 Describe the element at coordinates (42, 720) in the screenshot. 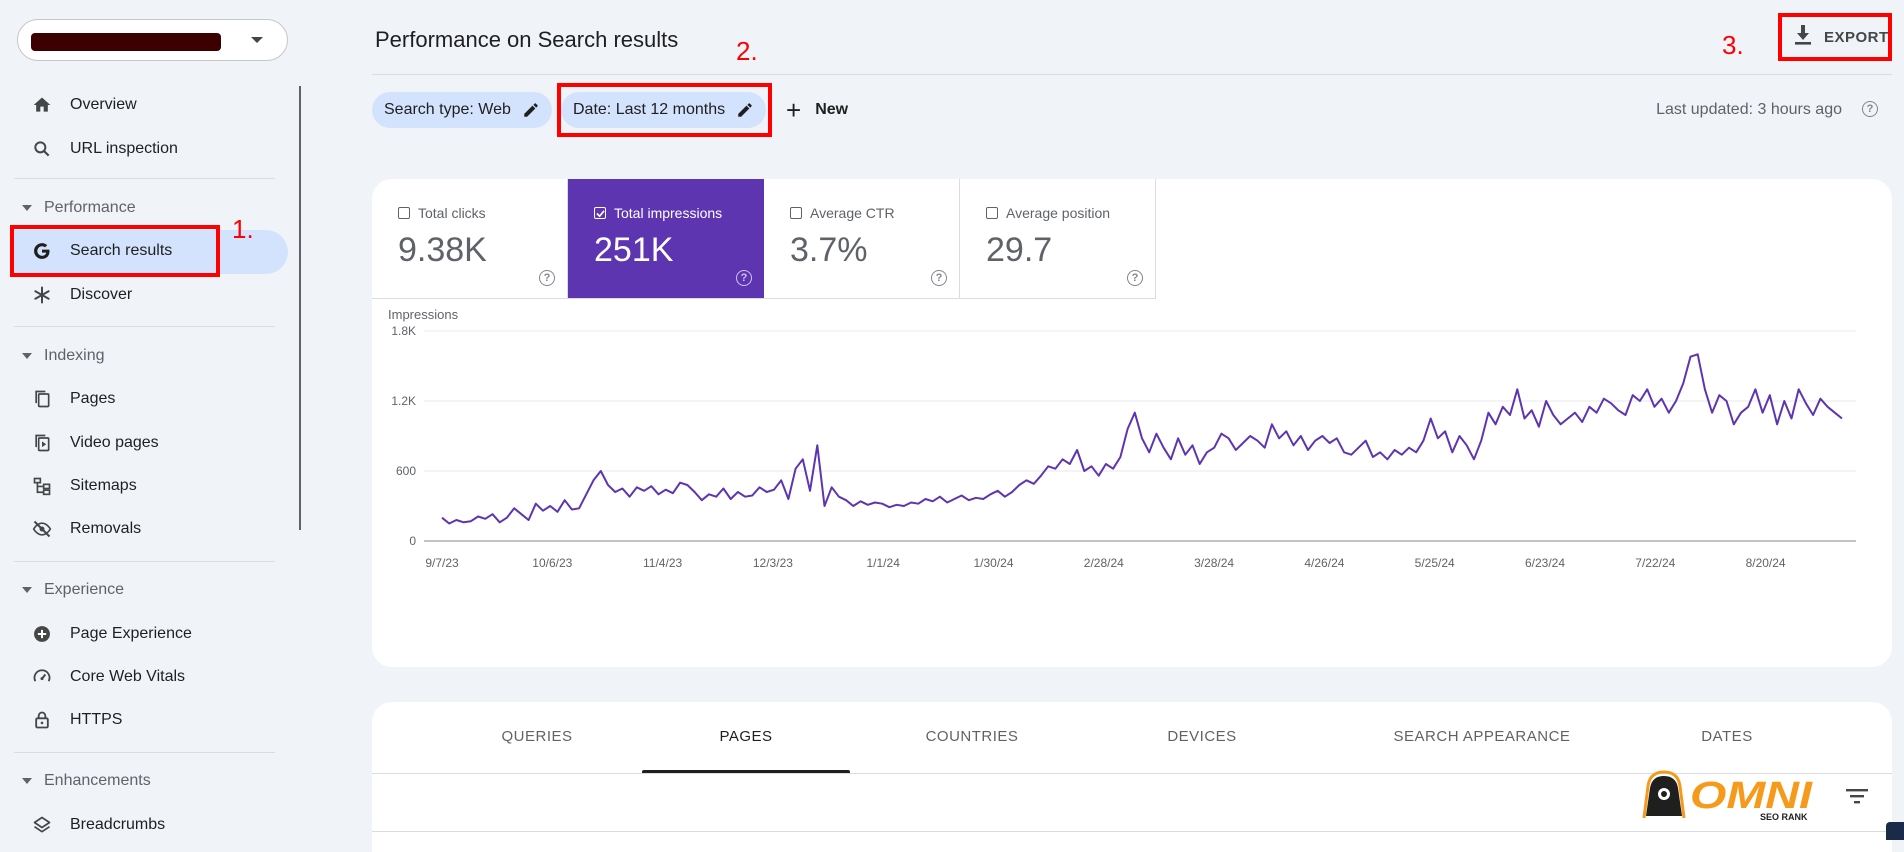

I see `lock-icon` at that location.